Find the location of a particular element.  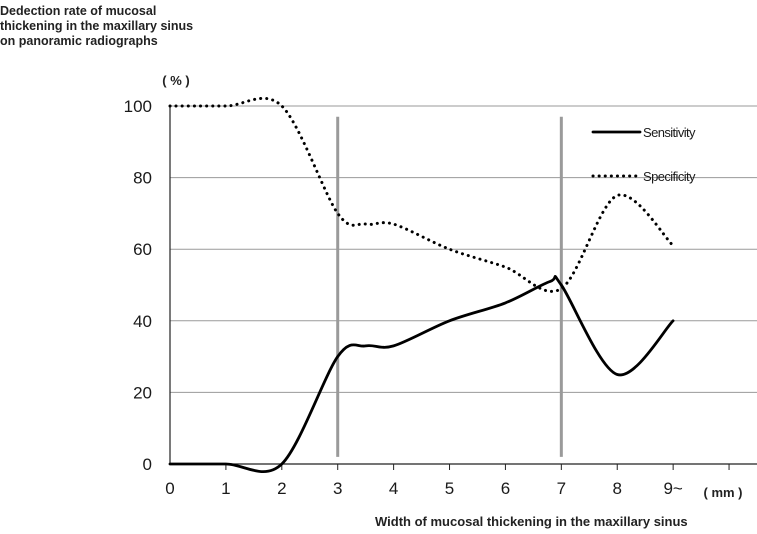

y-tick-label-60: 60 is located at coordinates (142, 249).